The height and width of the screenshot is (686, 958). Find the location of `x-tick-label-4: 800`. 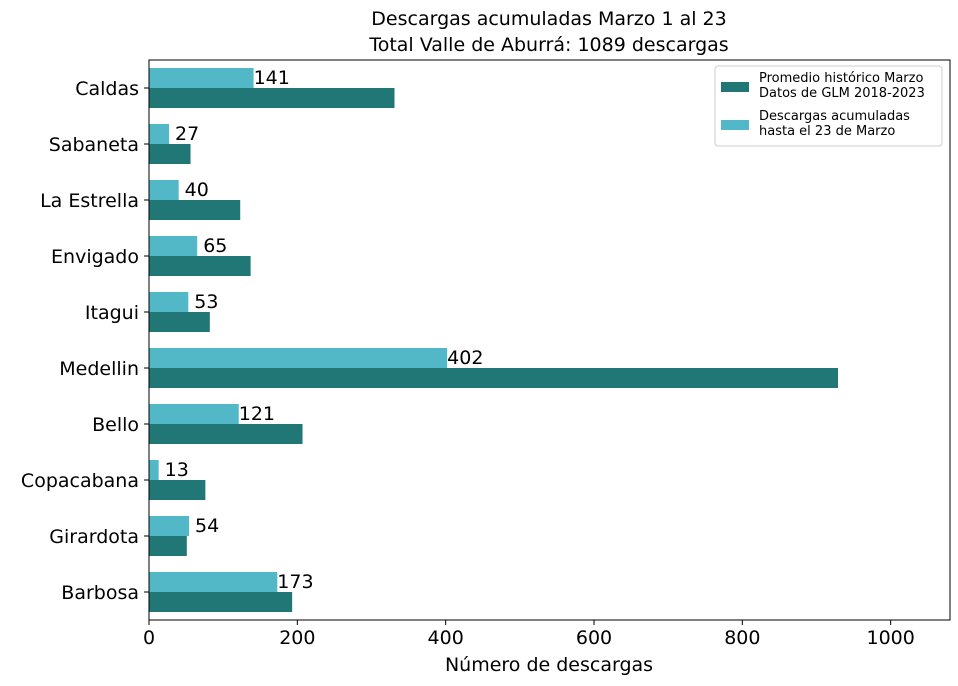

x-tick-label-4: 800 is located at coordinates (742, 638).